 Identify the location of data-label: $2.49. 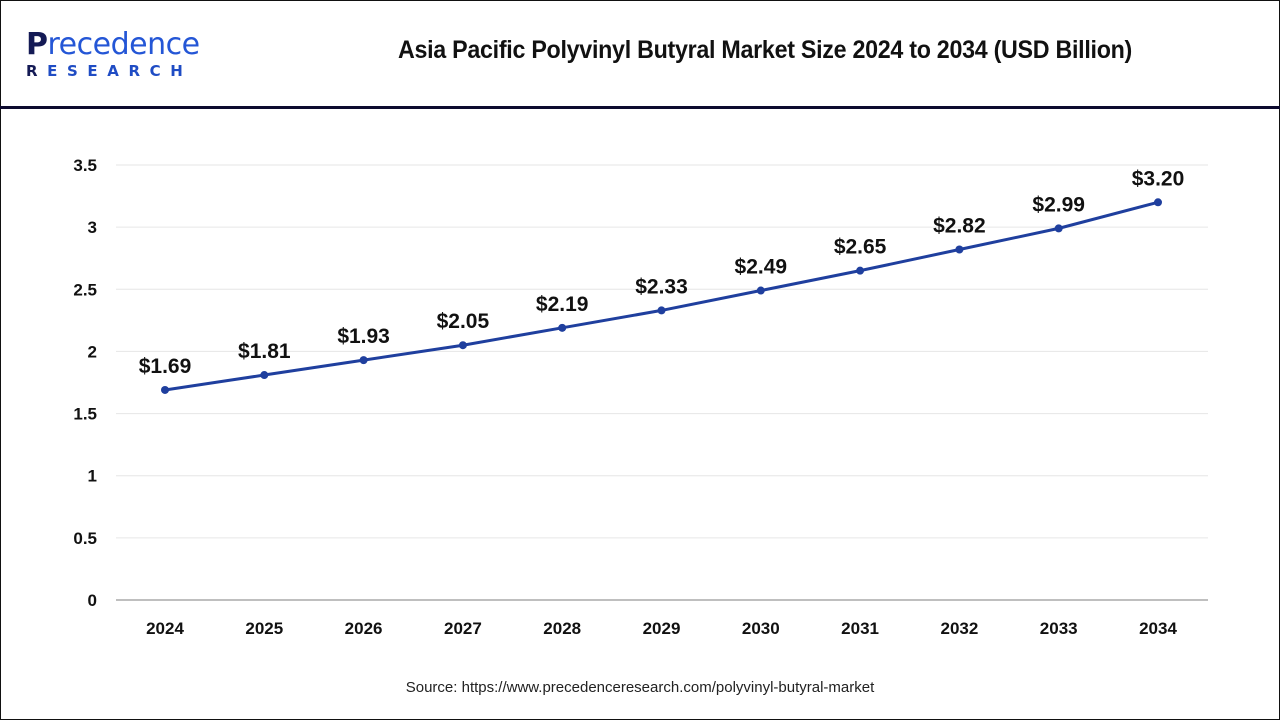
(761, 267).